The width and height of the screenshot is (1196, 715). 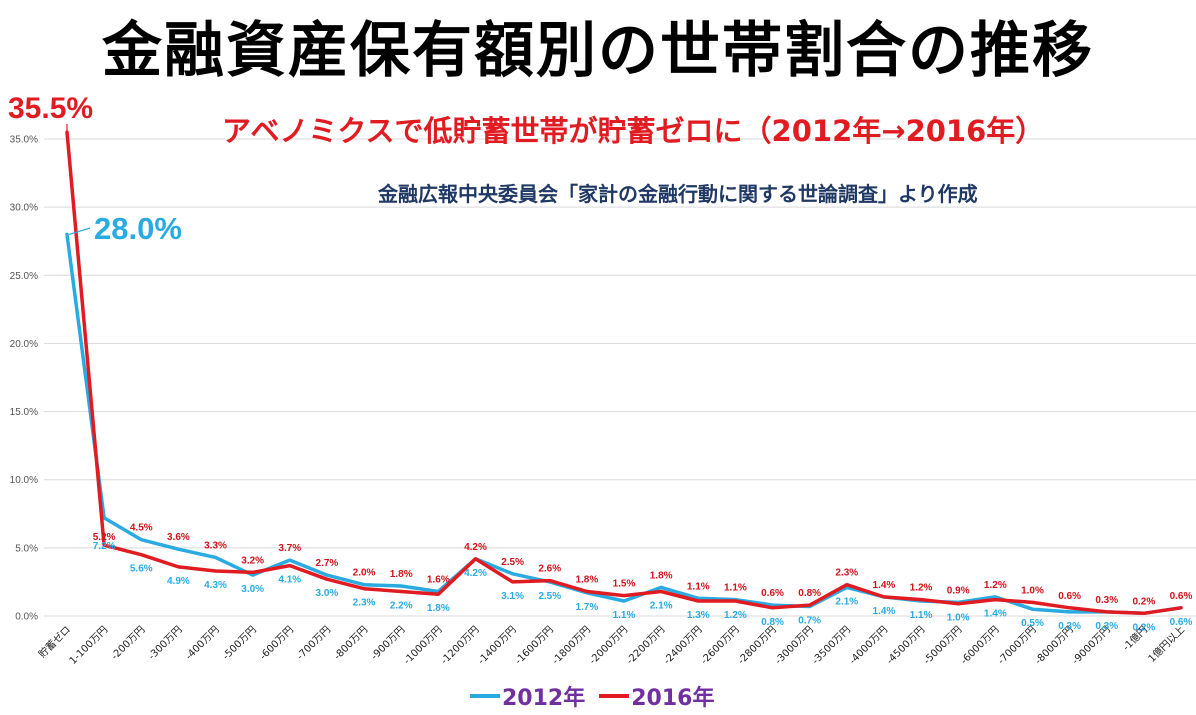 I want to click on data-label-2012: 5.6%, so click(x=141, y=569).